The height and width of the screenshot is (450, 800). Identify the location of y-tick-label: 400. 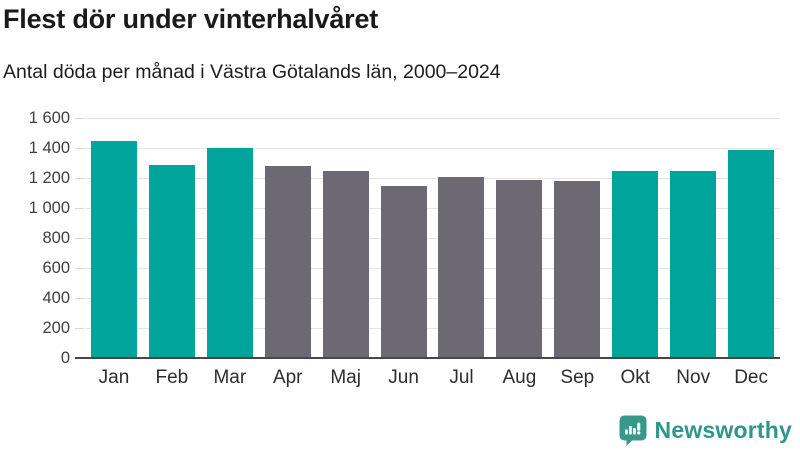
(56, 298).